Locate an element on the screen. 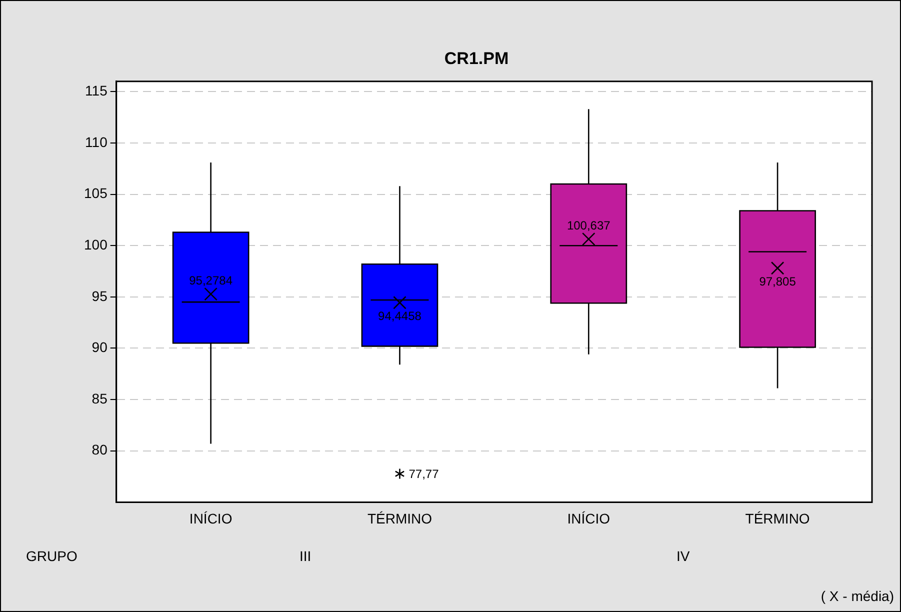 This screenshot has width=901, height=612. text: GRUPO is located at coordinates (52, 556).